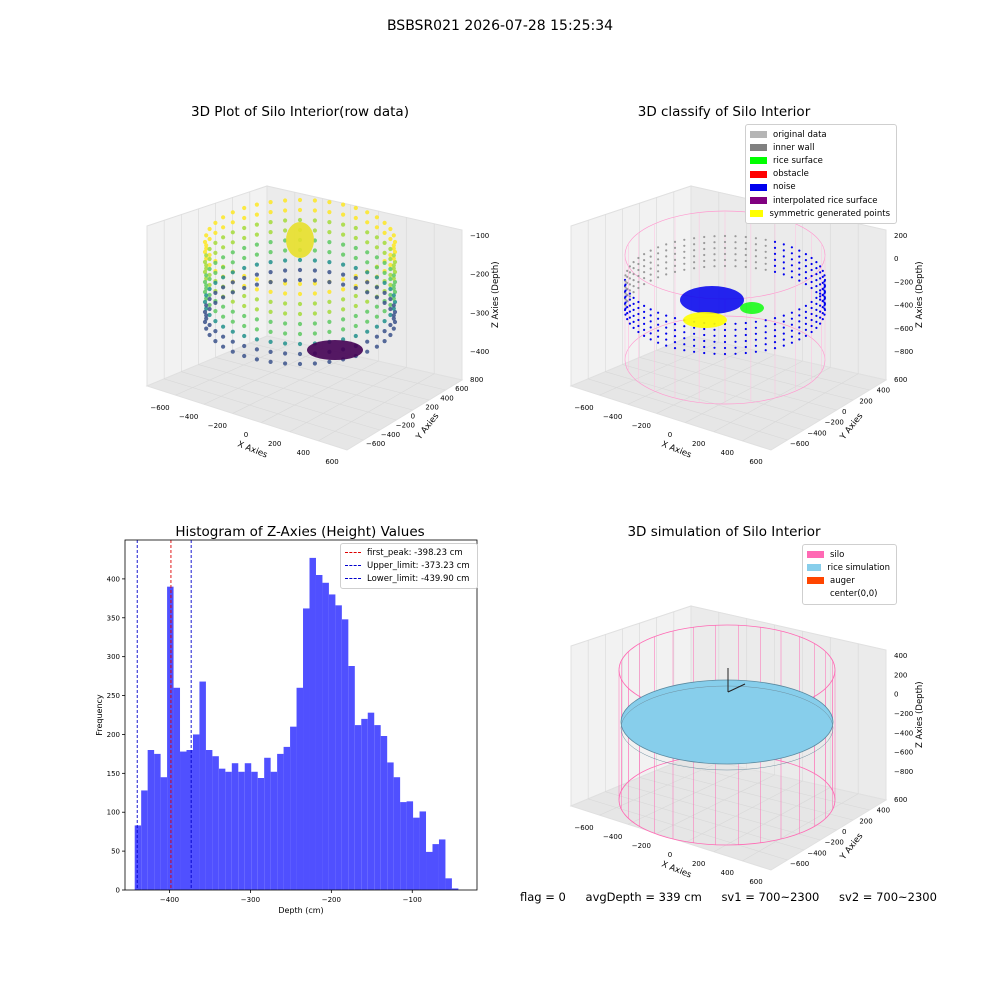 This screenshot has height=1000, width=1000. What do you see at coordinates (820, 213) in the screenshot?
I see `legend-entry: symmetric generated points` at bounding box center [820, 213].